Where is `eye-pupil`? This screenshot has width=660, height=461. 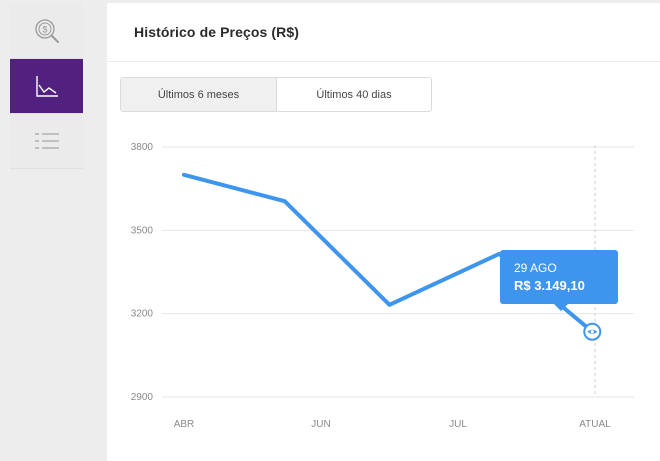
eye-pupil is located at coordinates (592, 332).